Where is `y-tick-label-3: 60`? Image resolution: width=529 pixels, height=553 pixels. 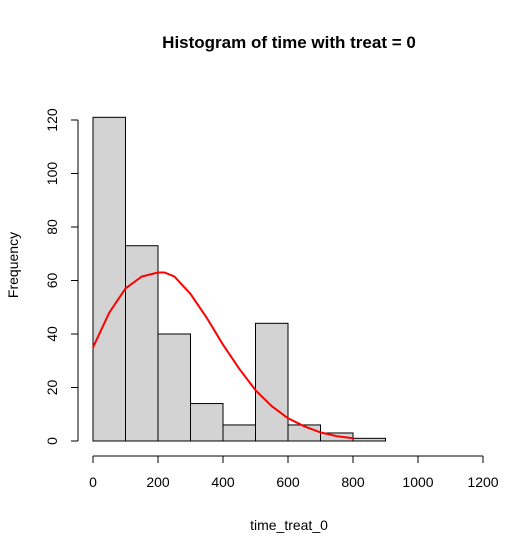 y-tick-label-3: 60 is located at coordinates (52, 281).